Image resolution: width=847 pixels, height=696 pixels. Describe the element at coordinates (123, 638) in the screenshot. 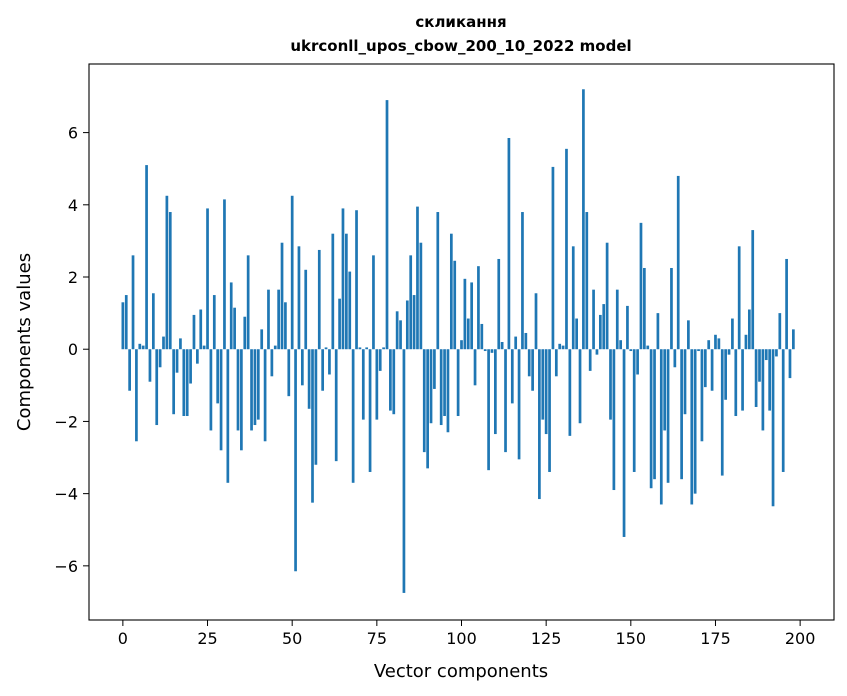

I see `x-tick-label: 0` at that location.